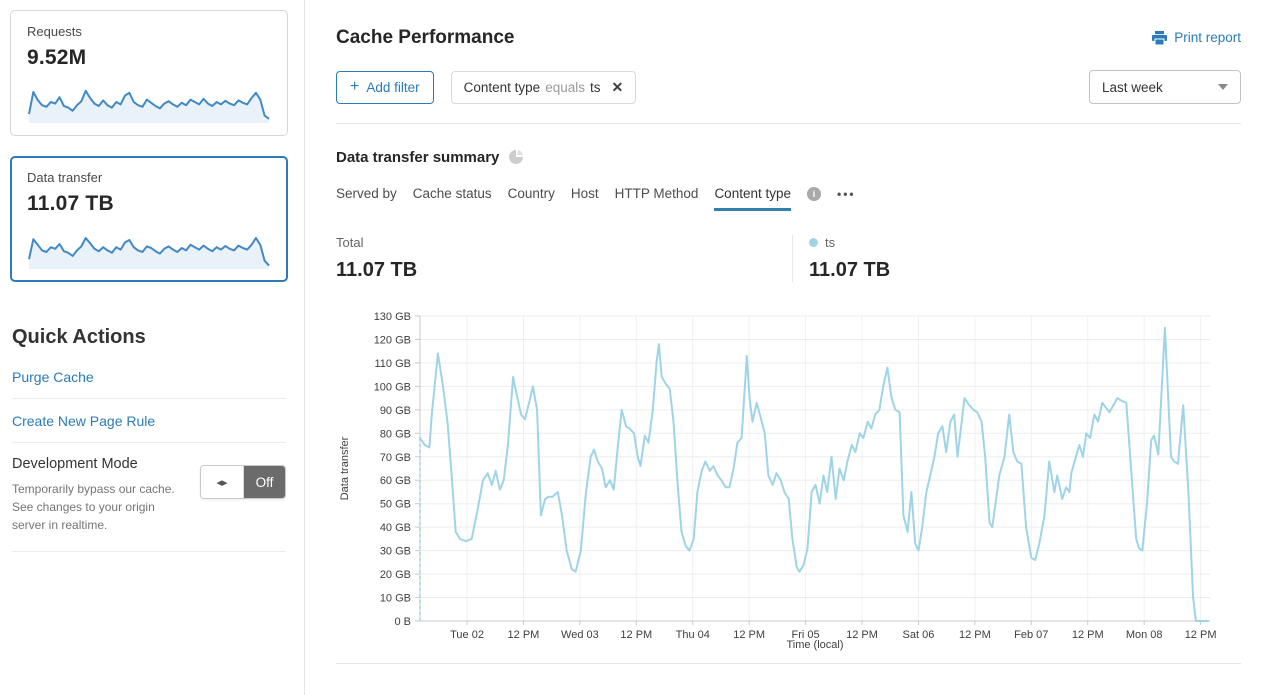 This screenshot has width=1285, height=695. I want to click on requests-metric-card: Requests 9.52M, so click(149, 73).